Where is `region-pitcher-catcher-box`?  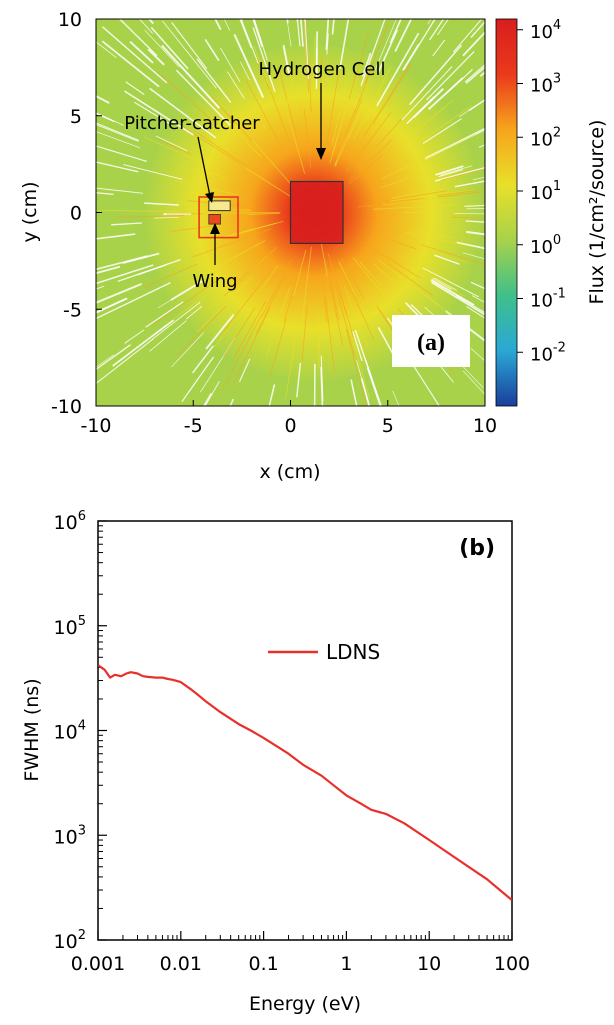 region-pitcher-catcher-box is located at coordinates (218, 217).